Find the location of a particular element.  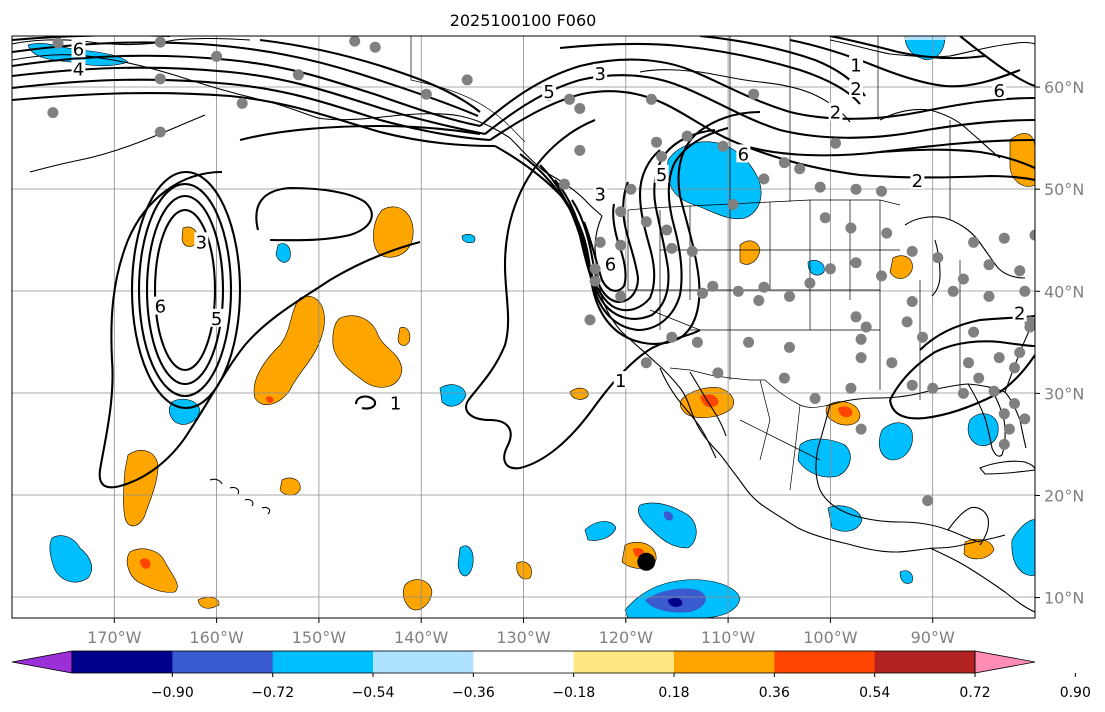

colorbar-tick-label: 0.36 is located at coordinates (774, 693).